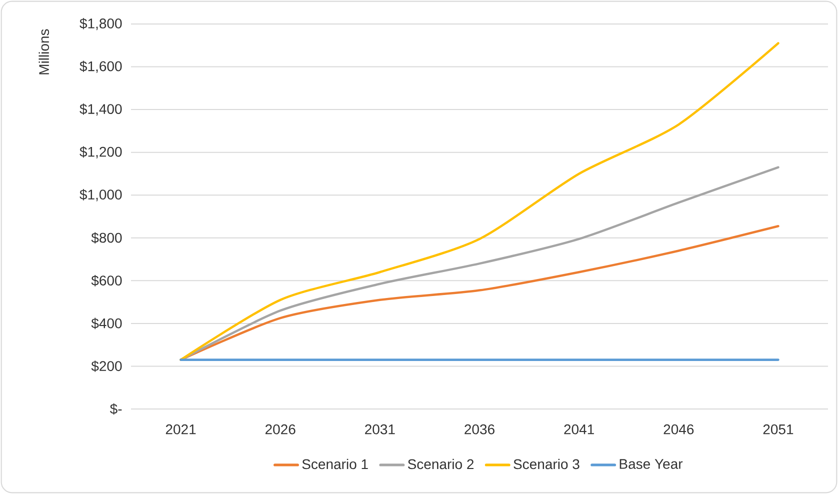  What do you see at coordinates (101, 66) in the screenshot?
I see `y-tick-label: $1,600` at bounding box center [101, 66].